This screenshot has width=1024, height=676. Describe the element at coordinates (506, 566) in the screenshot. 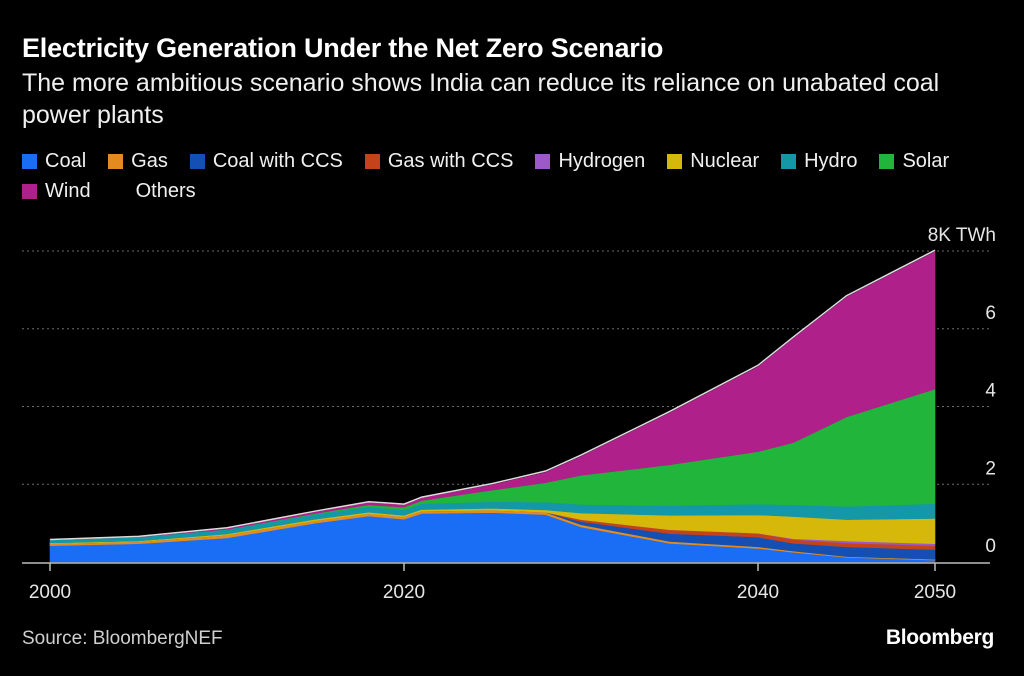

I see `axes` at that location.